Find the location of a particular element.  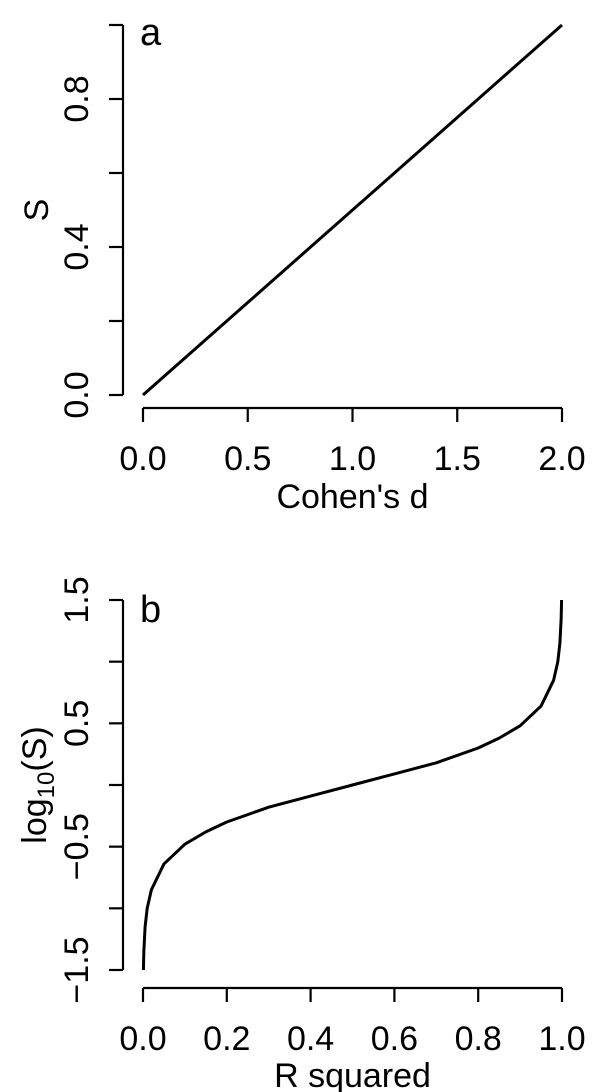

panel-a-x-tick-label: 0.0 is located at coordinates (142, 459).